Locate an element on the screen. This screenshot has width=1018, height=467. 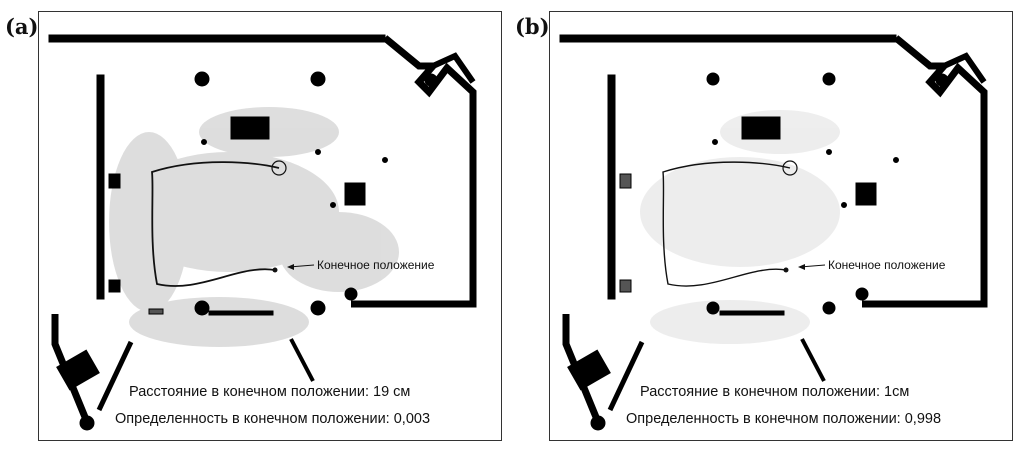
distance-text-a: Расстояние в конечном положении: 19 см is located at coordinates (270, 392).